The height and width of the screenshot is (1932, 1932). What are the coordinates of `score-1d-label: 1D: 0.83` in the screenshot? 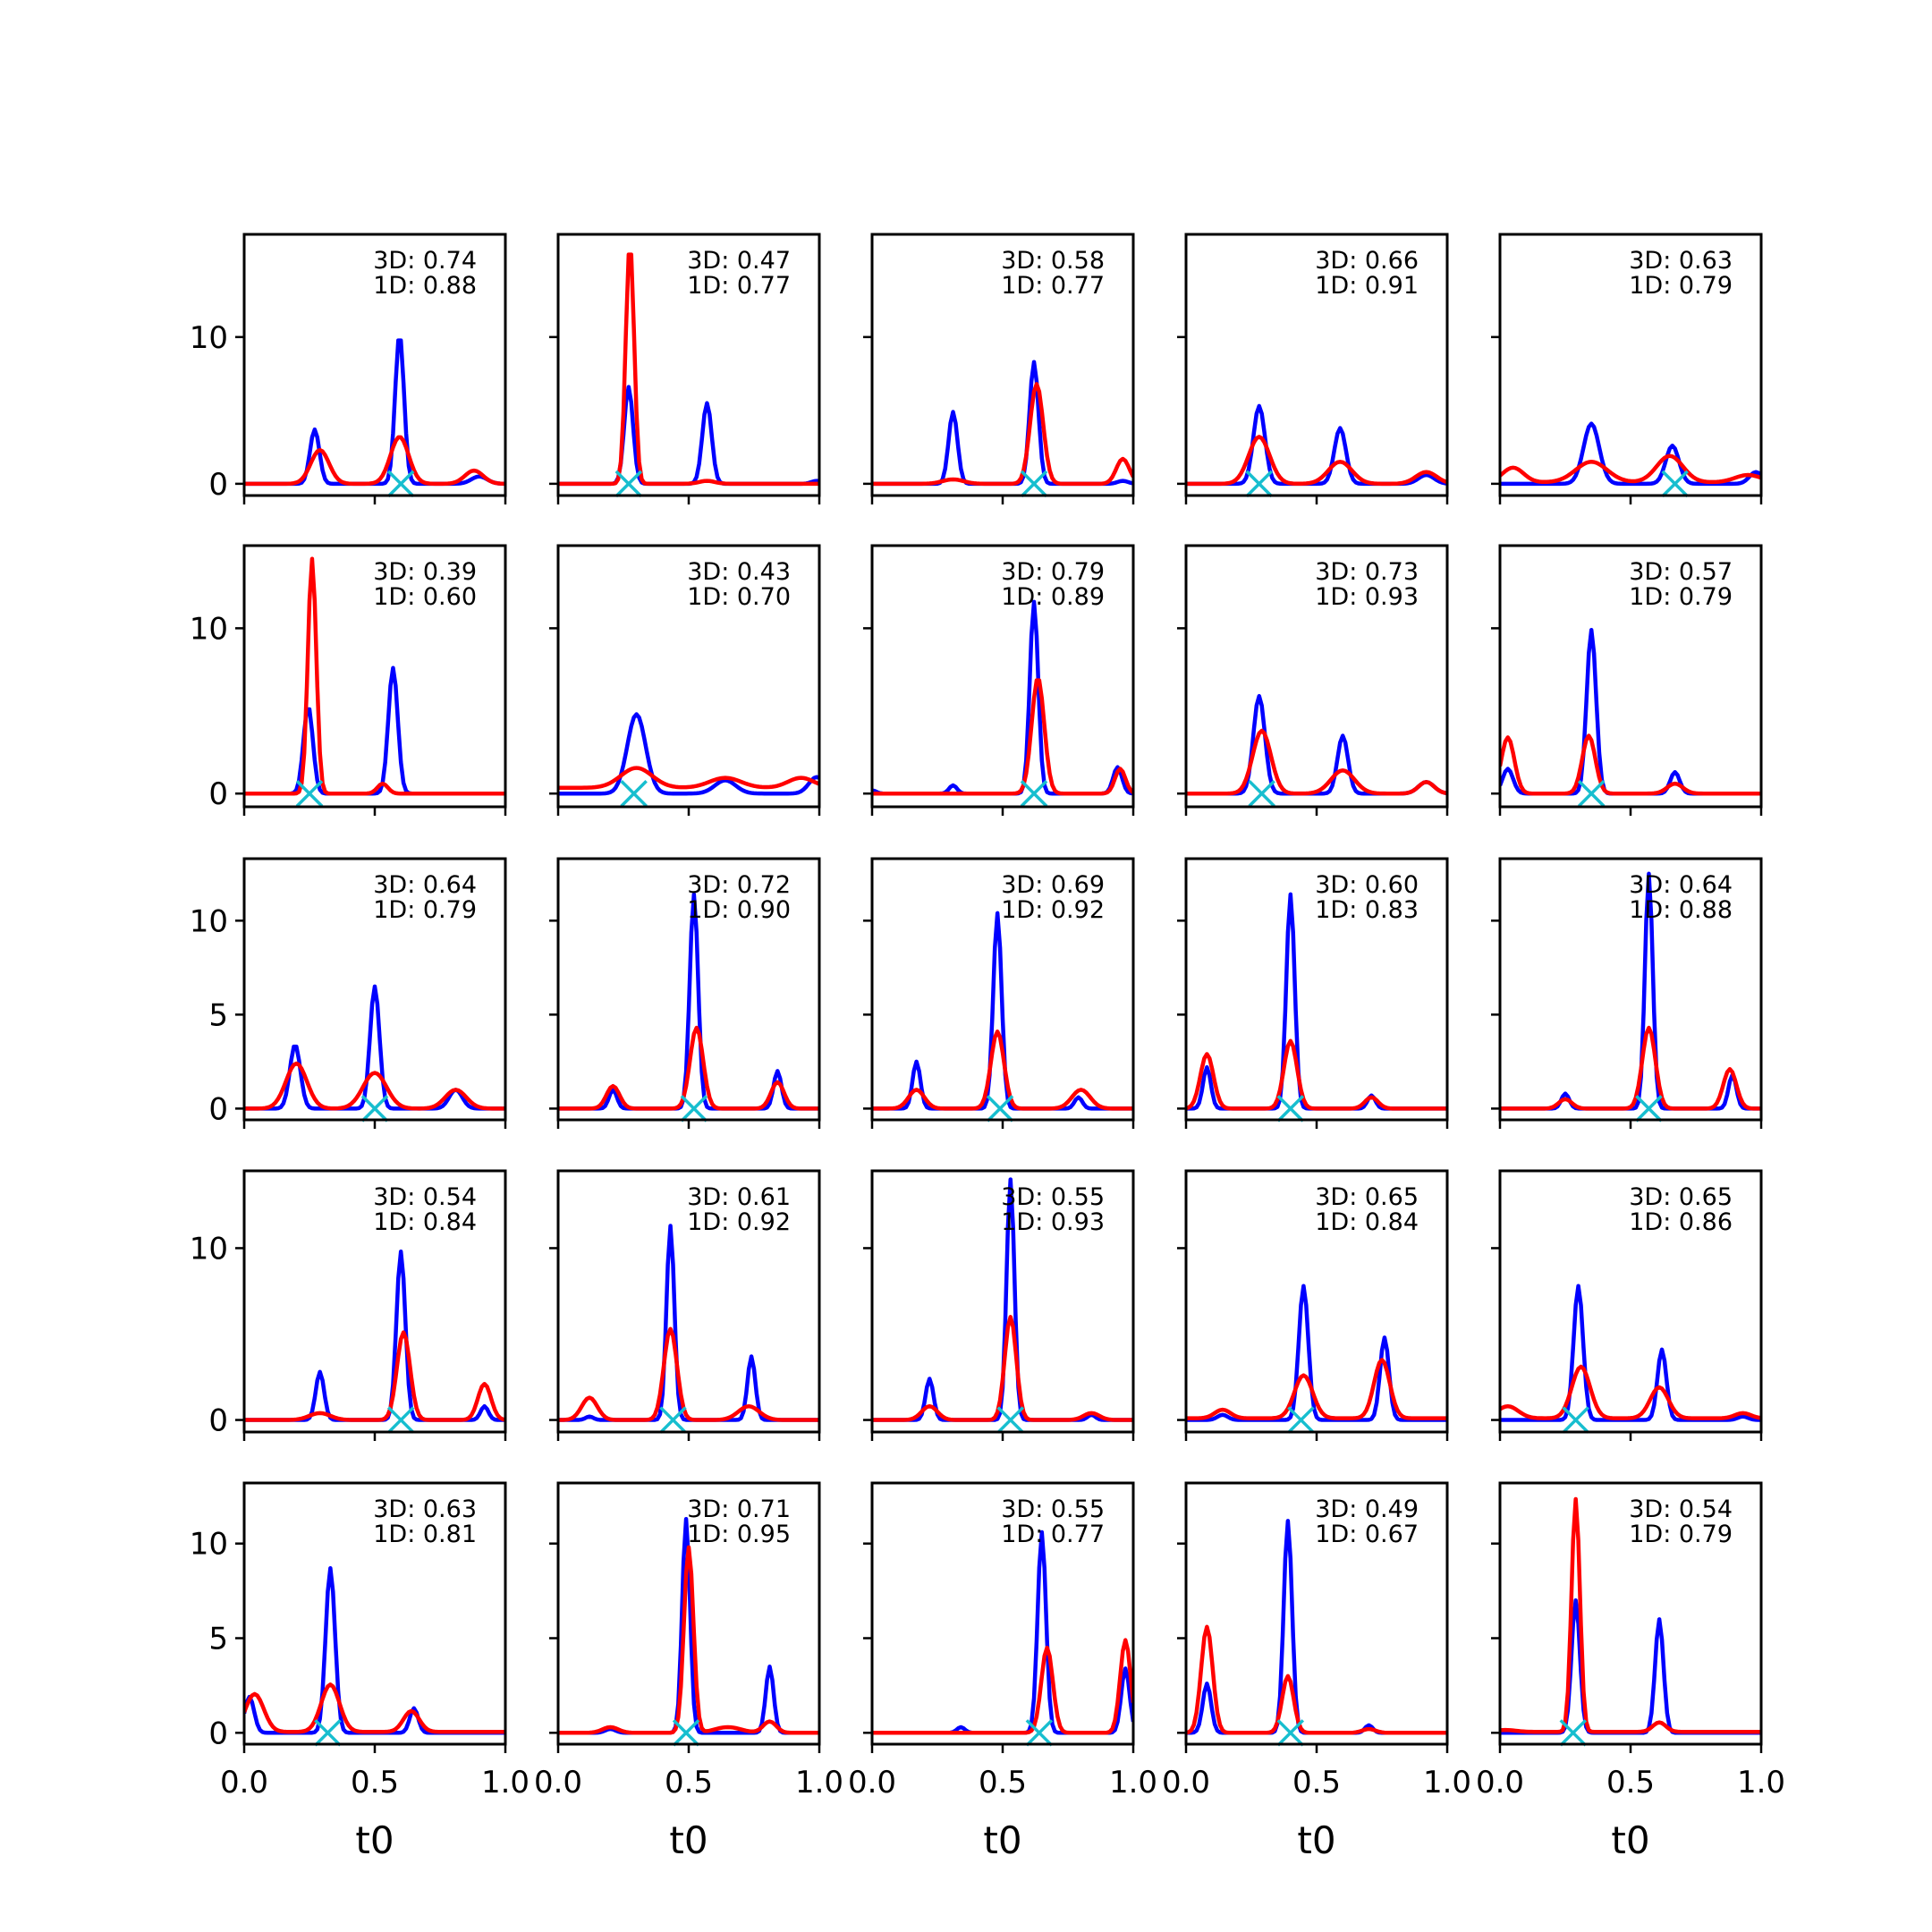 It's located at (1367, 910).